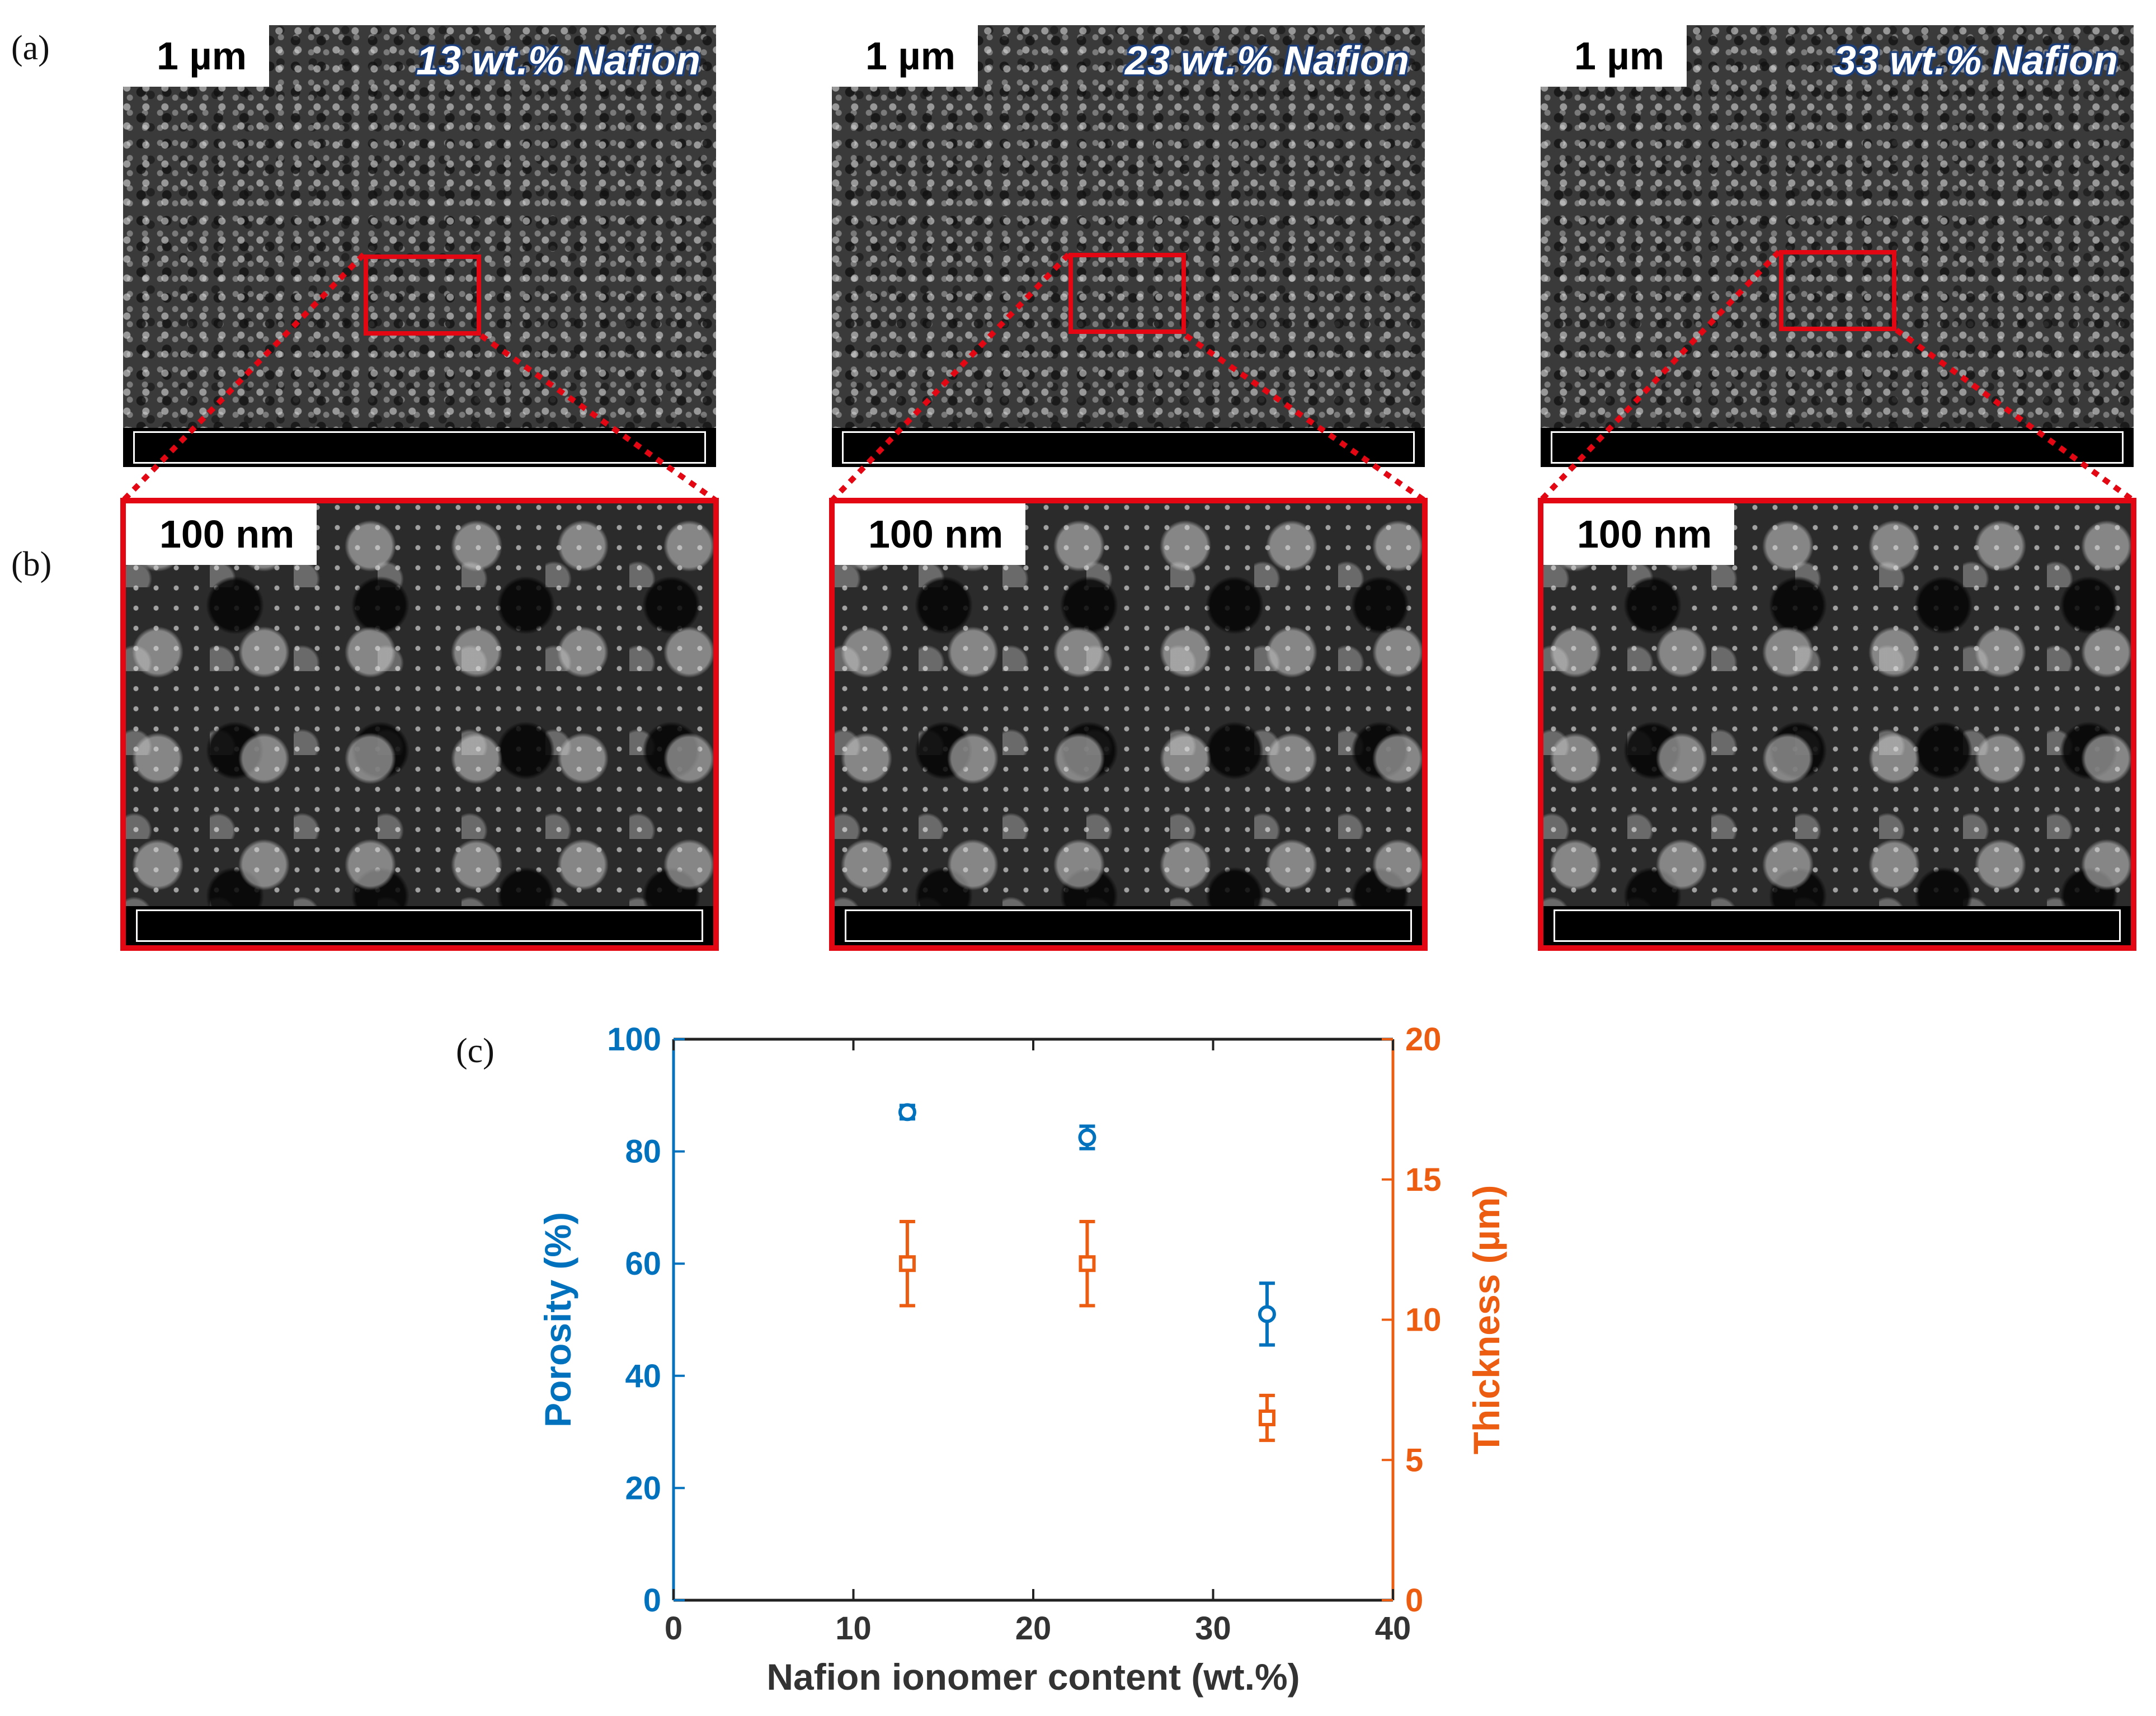  What do you see at coordinates (1033, 1677) in the screenshot?
I see `x-axis-label: Nafion ionomer content (wt.%)` at bounding box center [1033, 1677].